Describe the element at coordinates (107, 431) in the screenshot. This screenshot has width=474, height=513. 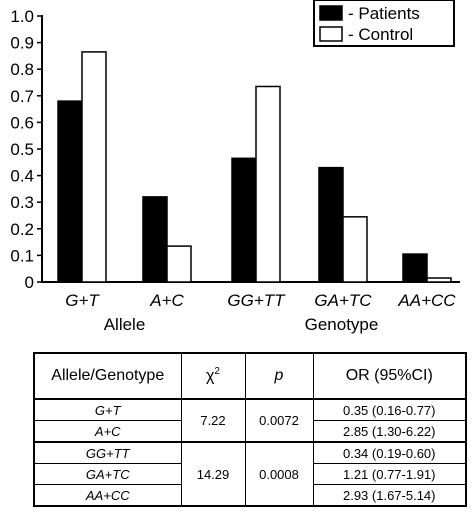
I see `row-label: A+C` at that location.